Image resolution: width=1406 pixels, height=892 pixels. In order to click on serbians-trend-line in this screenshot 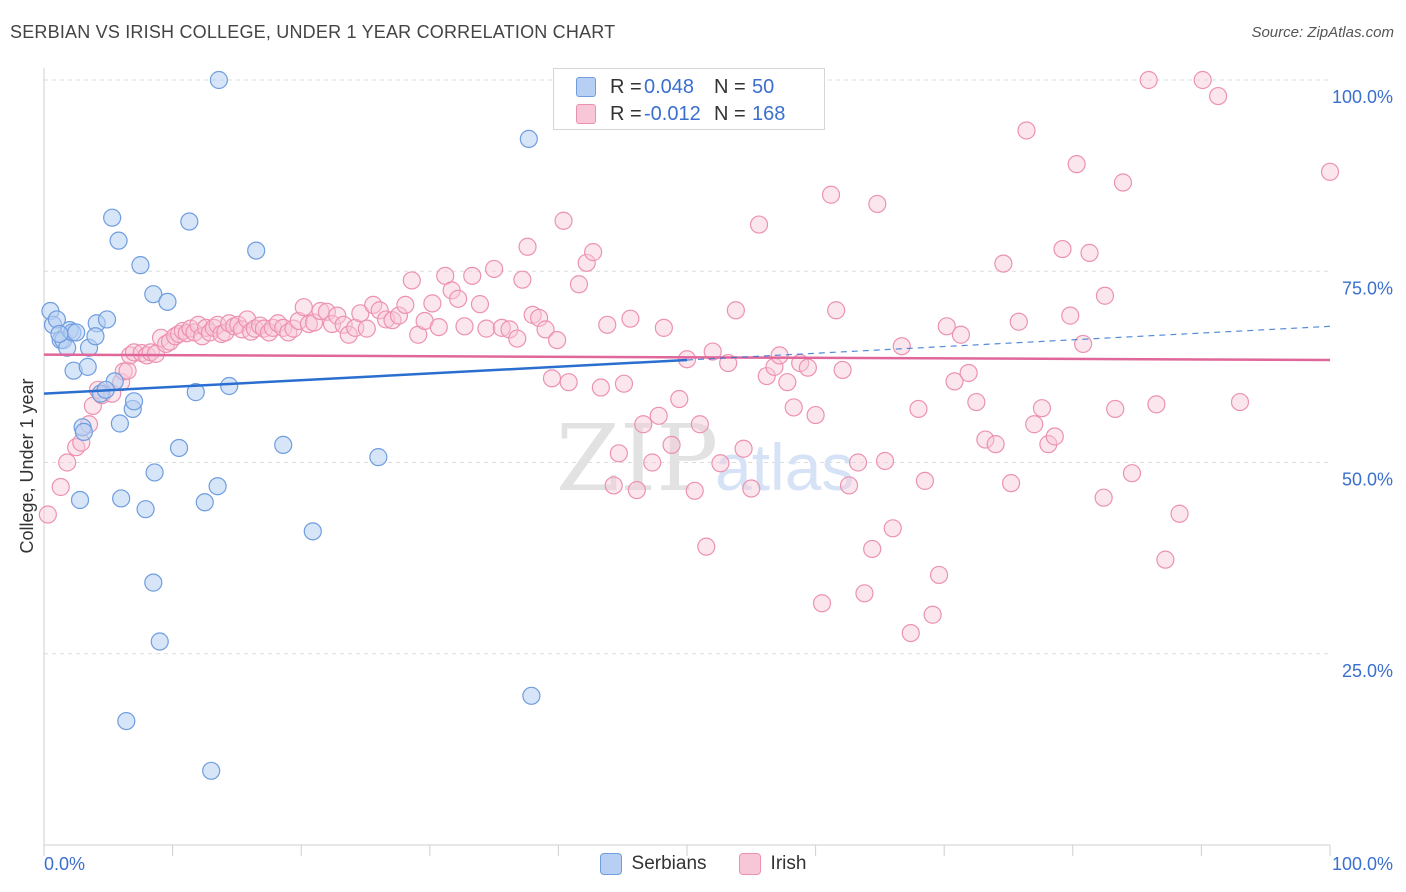, I will do `click(365, 376)`.